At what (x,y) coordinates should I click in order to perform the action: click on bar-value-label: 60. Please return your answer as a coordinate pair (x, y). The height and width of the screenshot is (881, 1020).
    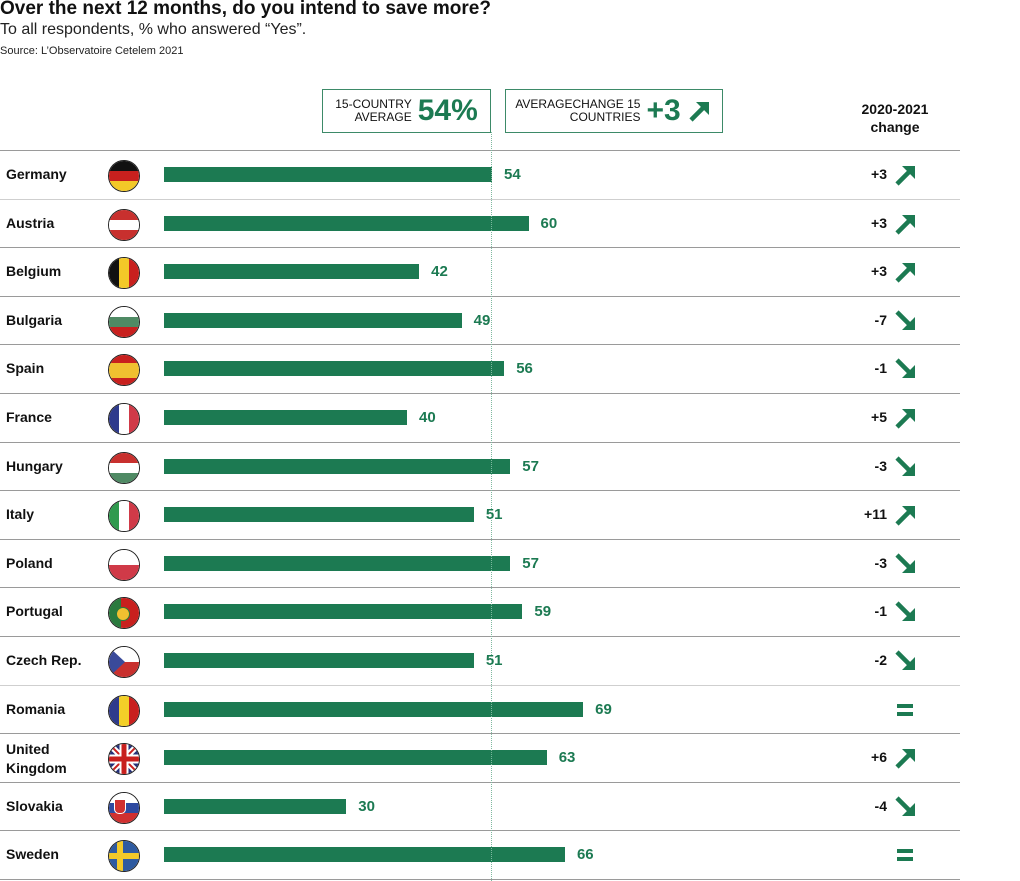
    Looking at the image, I should click on (549, 223).